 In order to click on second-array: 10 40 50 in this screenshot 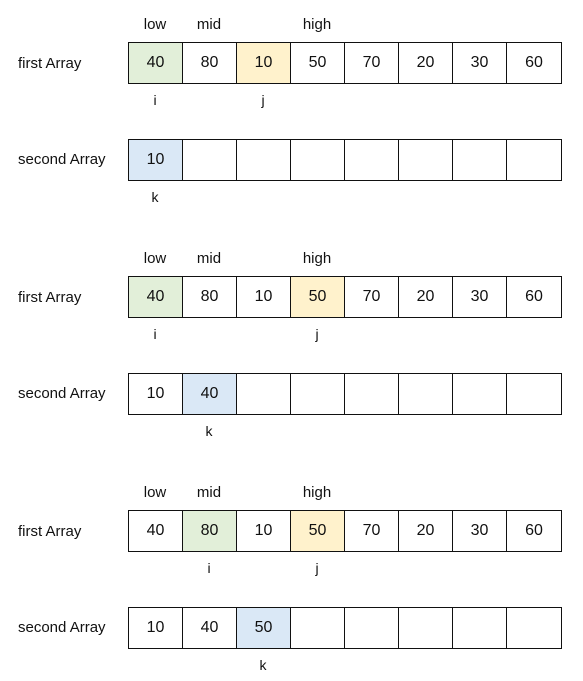, I will do `click(345, 628)`.